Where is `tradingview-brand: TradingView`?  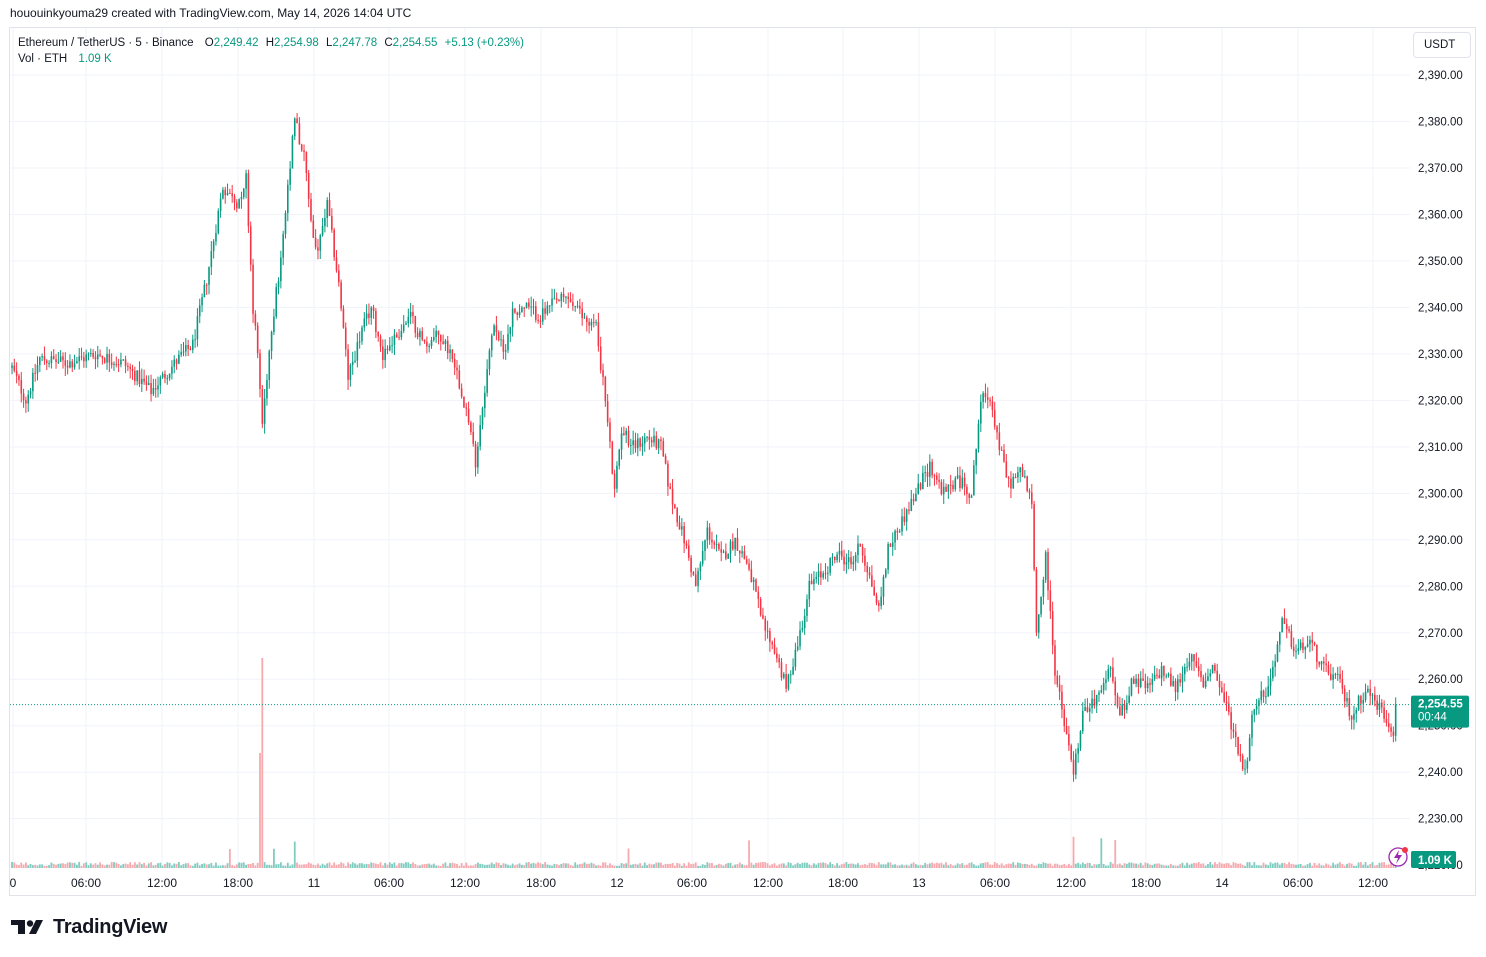
tradingview-brand: TradingView is located at coordinates (89, 927).